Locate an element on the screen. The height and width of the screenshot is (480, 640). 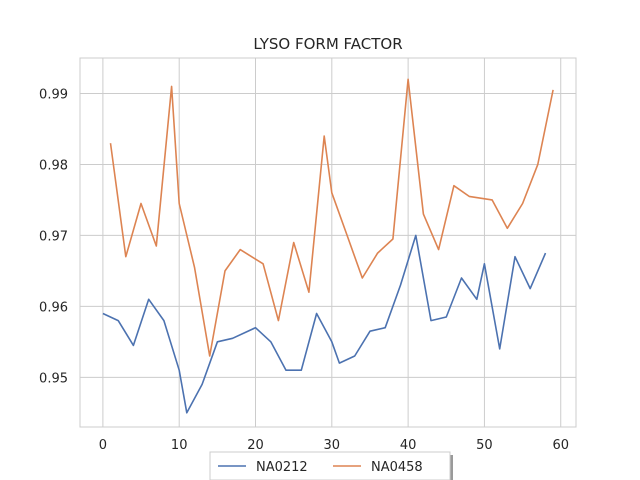
legend-box is located at coordinates (330, 465).